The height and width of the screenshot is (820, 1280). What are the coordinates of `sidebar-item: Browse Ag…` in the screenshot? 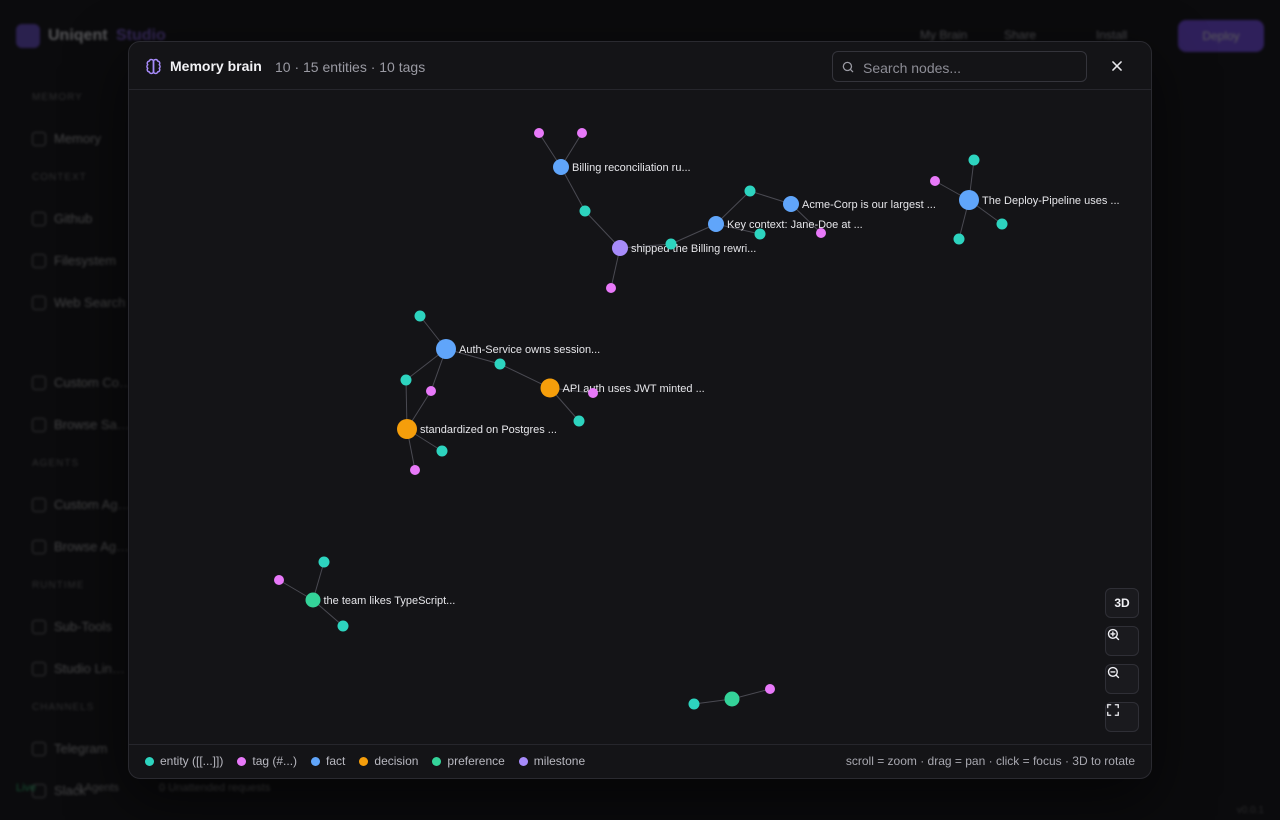 It's located at (82, 547).